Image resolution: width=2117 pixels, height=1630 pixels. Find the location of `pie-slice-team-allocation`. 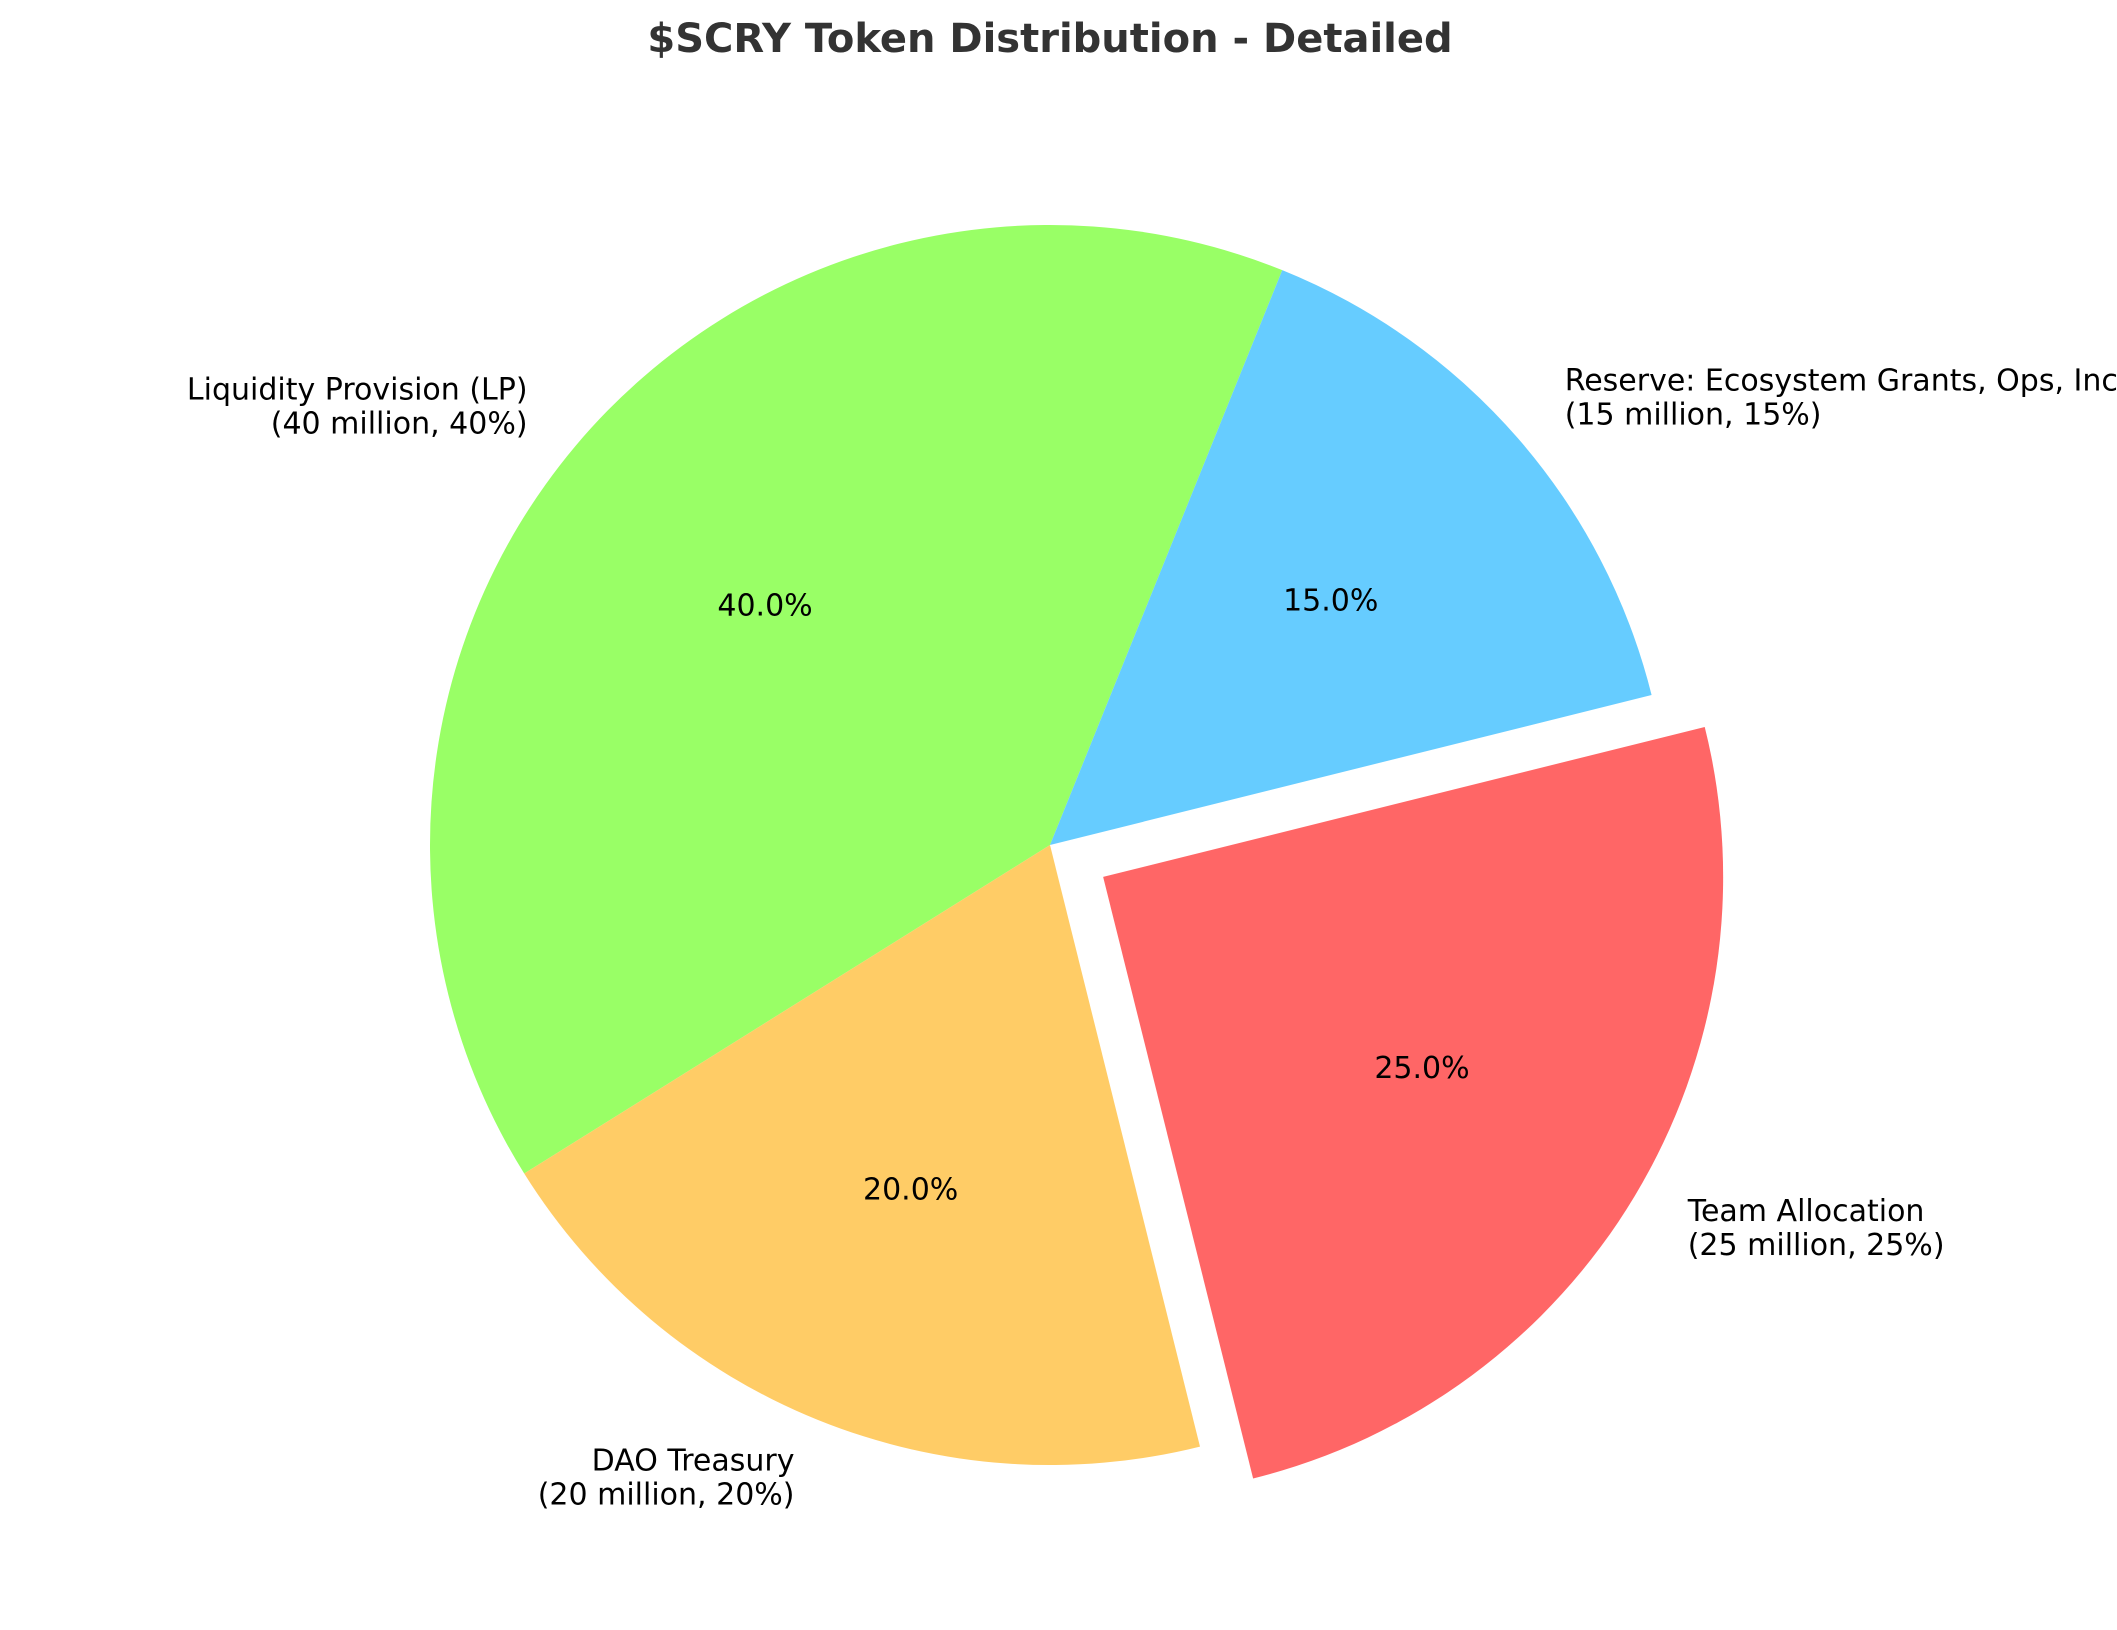

pie-slice-team-allocation is located at coordinates (1413, 1102).